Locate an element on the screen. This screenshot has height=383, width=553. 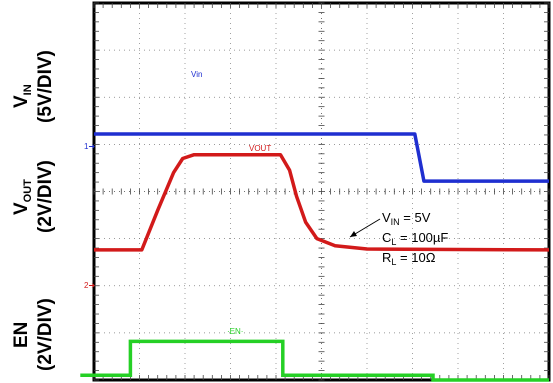
annotation-line-cl: CL = 100µF is located at coordinates (415, 238).